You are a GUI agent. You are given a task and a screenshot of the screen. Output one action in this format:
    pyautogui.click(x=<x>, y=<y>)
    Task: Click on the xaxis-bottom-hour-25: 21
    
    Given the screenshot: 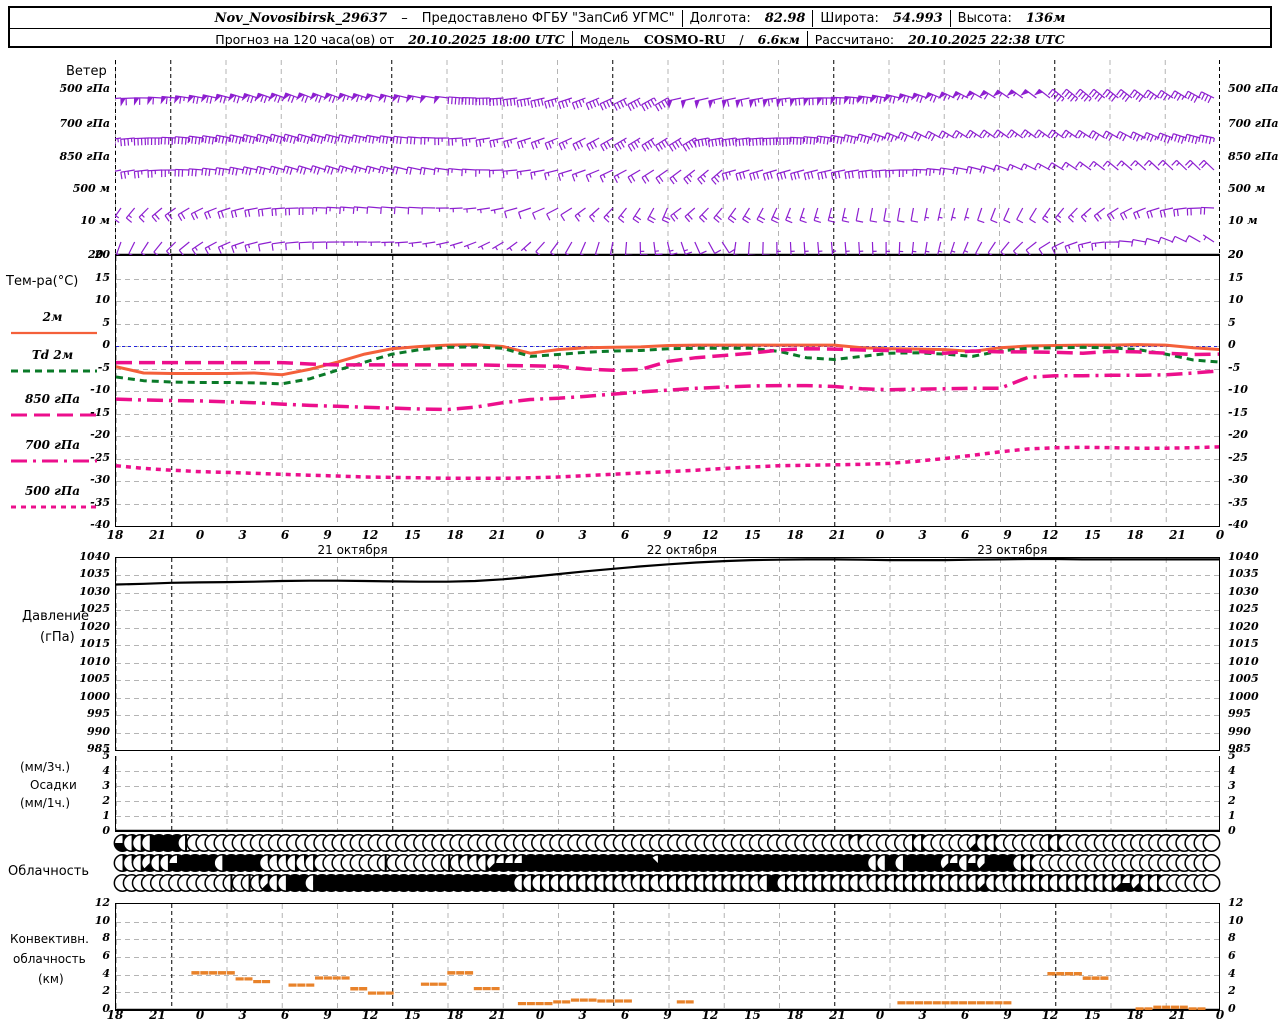 What is the action you would take?
    pyautogui.click(x=1177, y=1015)
    